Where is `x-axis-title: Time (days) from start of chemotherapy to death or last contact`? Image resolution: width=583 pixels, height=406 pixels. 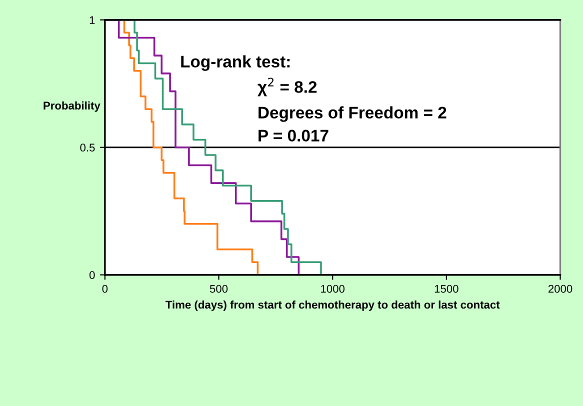
x-axis-title: Time (days) from start of chemotherapy to death or last contact is located at coordinates (333, 305).